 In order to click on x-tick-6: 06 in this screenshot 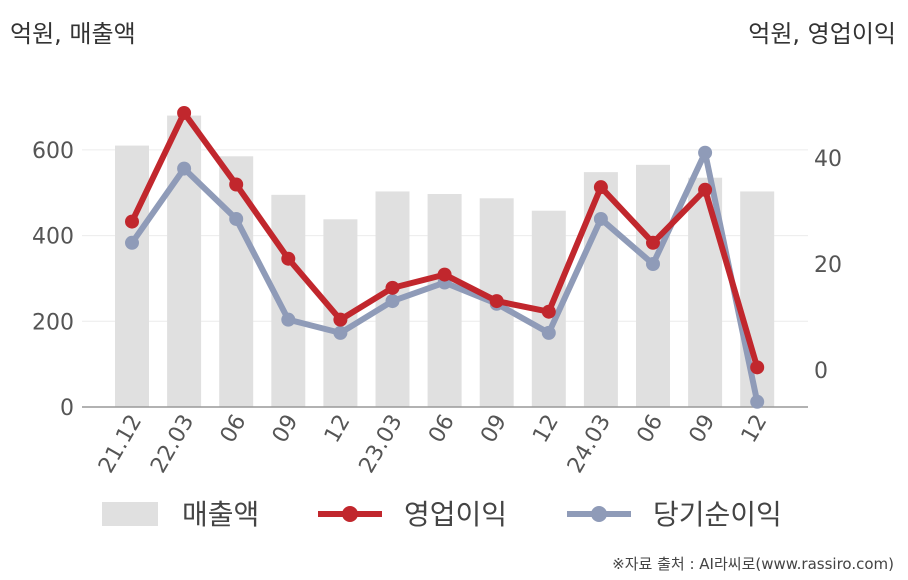, I will do `click(442, 429)`.